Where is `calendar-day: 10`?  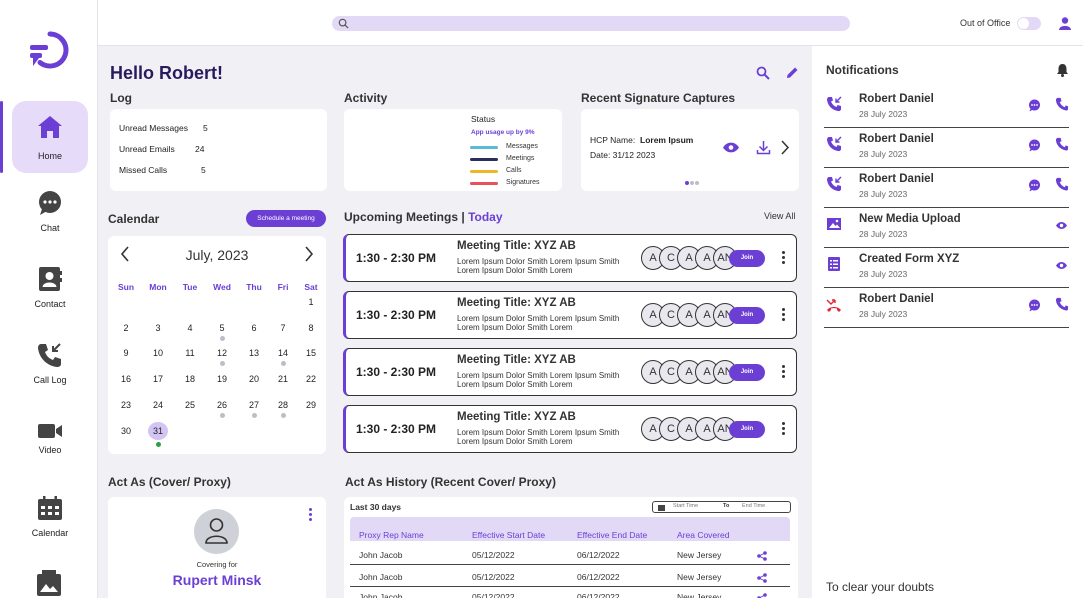 calendar-day: 10 is located at coordinates (157, 353).